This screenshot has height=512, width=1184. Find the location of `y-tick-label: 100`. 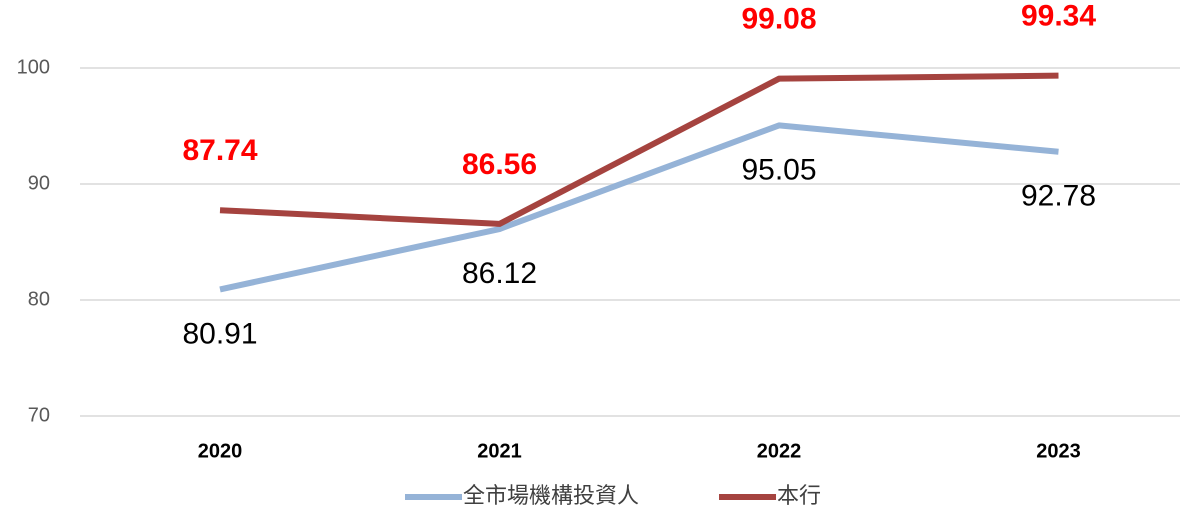

y-tick-label: 100 is located at coordinates (33, 67).